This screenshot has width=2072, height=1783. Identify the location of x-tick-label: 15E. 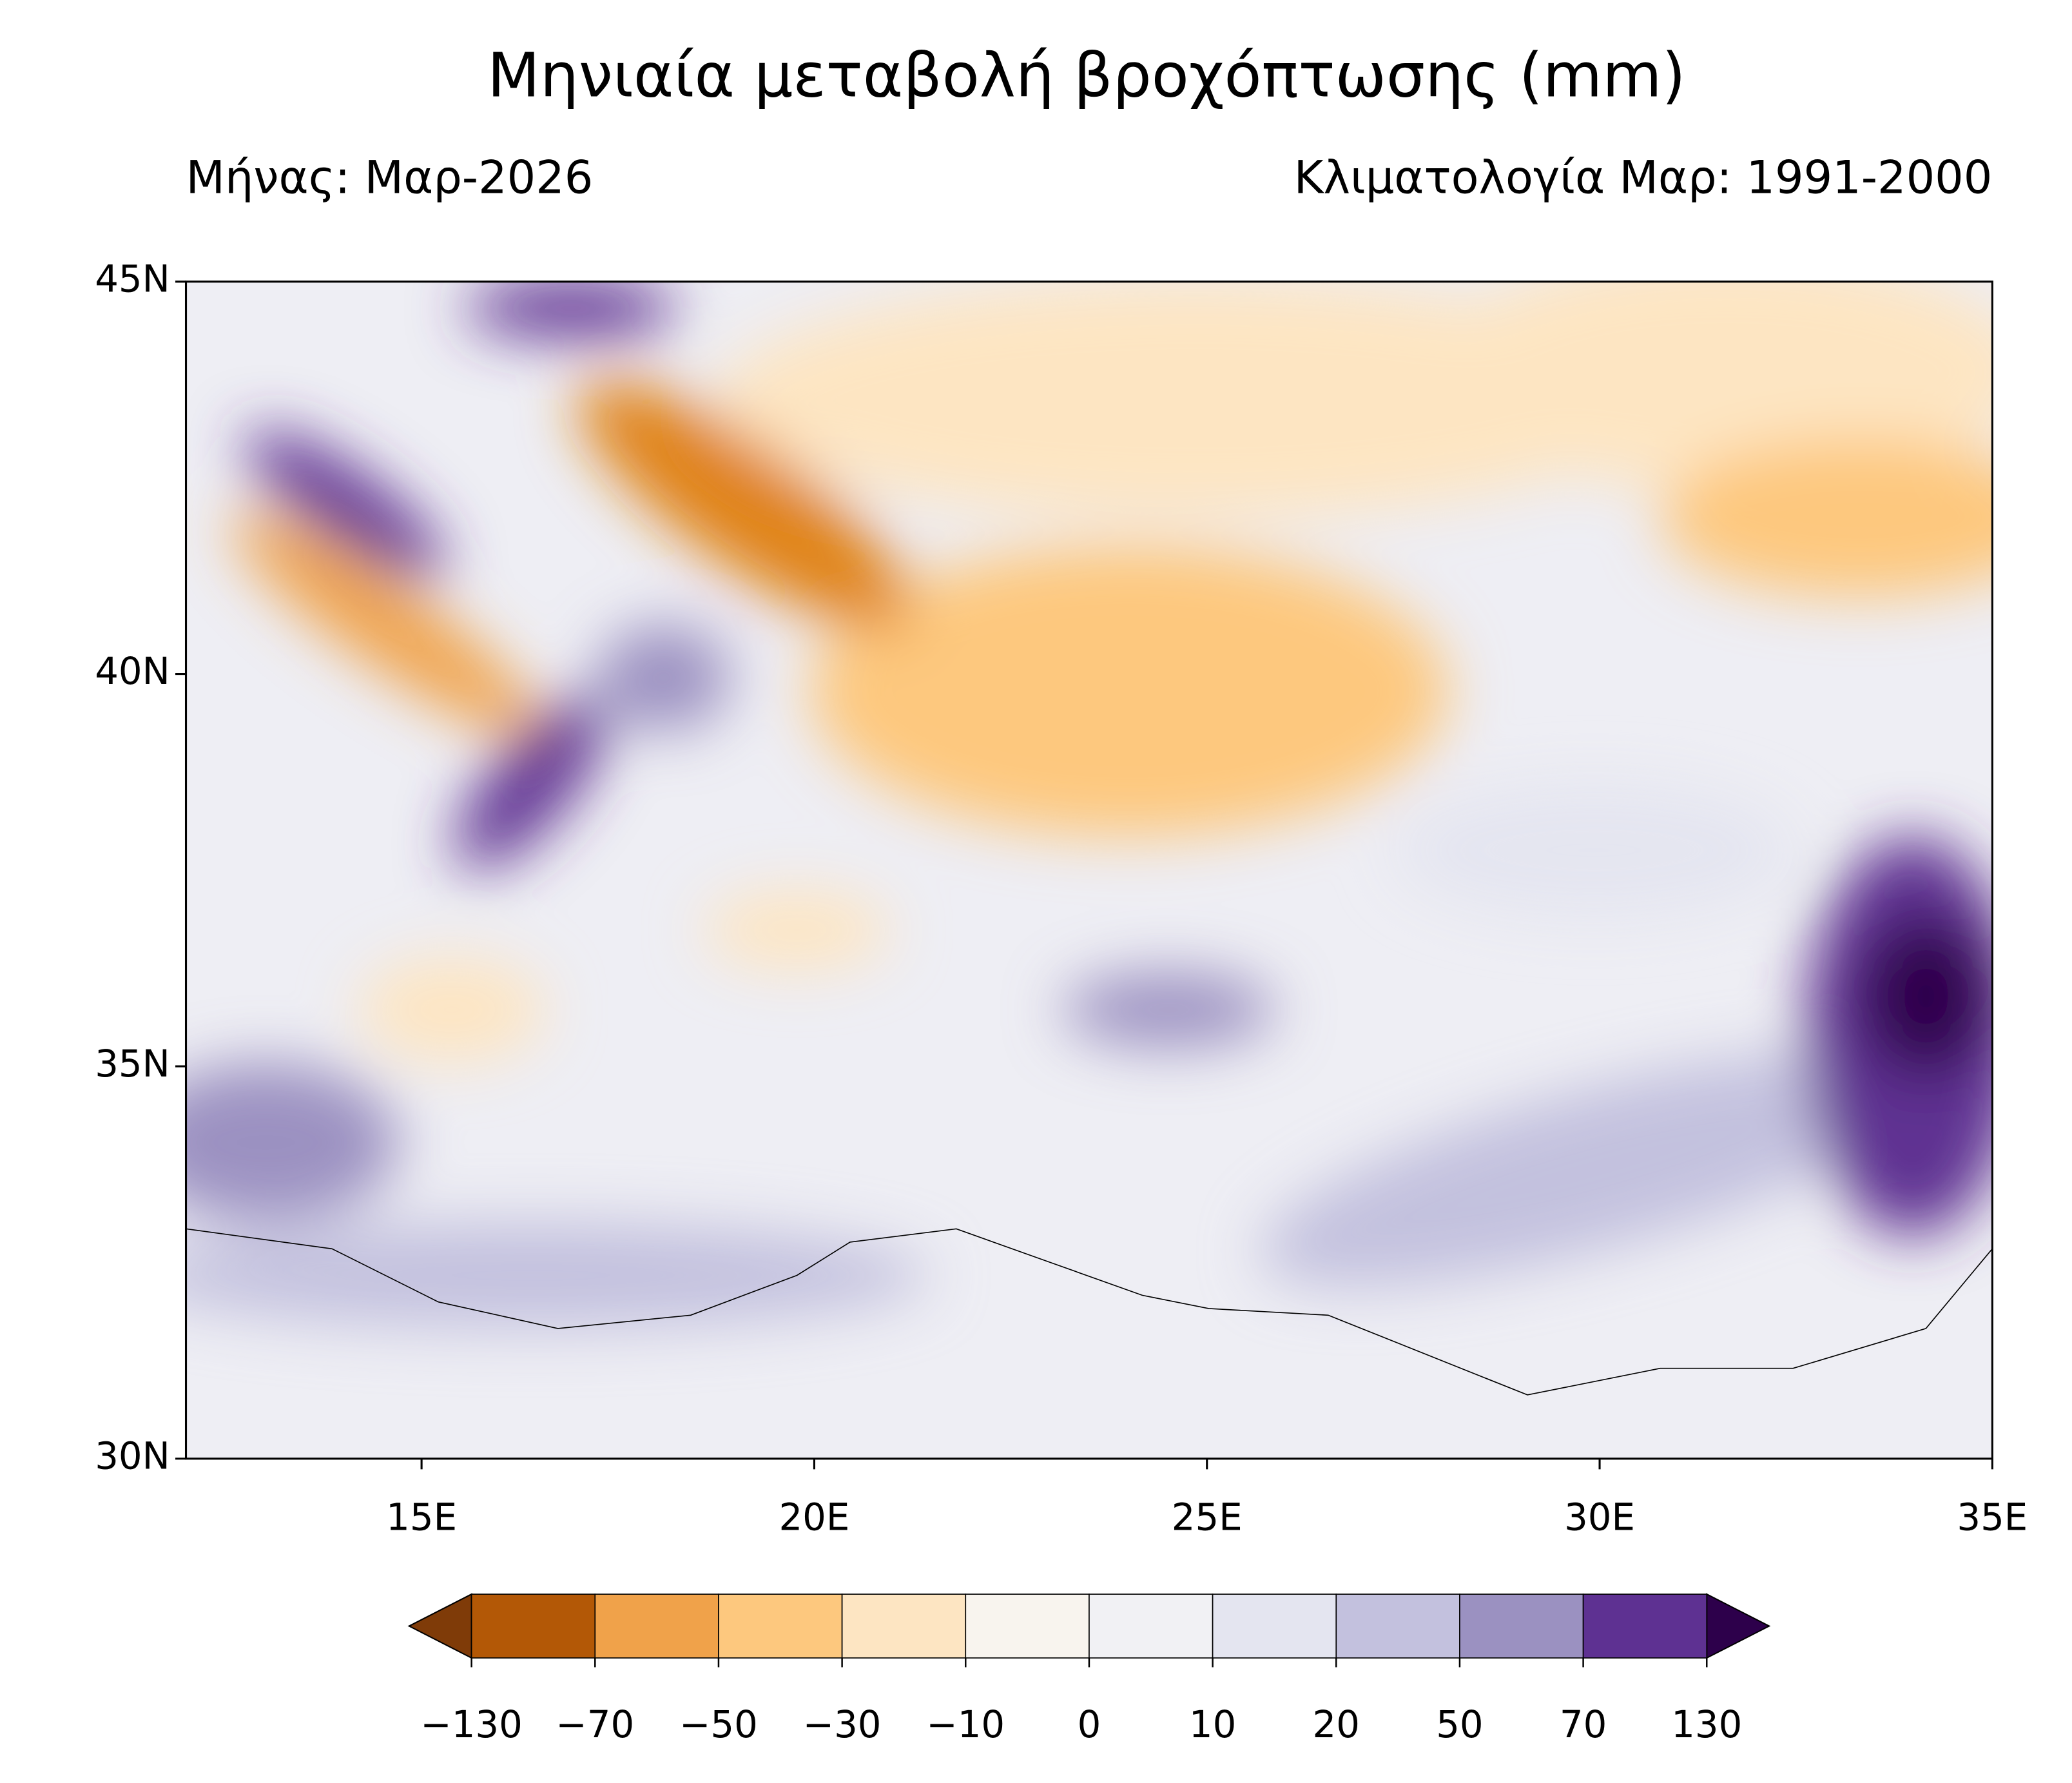
(421, 1517).